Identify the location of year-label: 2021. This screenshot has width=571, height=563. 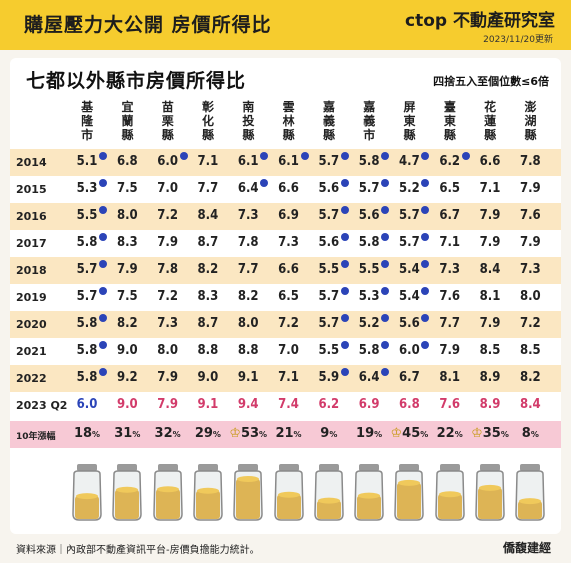
(31, 351).